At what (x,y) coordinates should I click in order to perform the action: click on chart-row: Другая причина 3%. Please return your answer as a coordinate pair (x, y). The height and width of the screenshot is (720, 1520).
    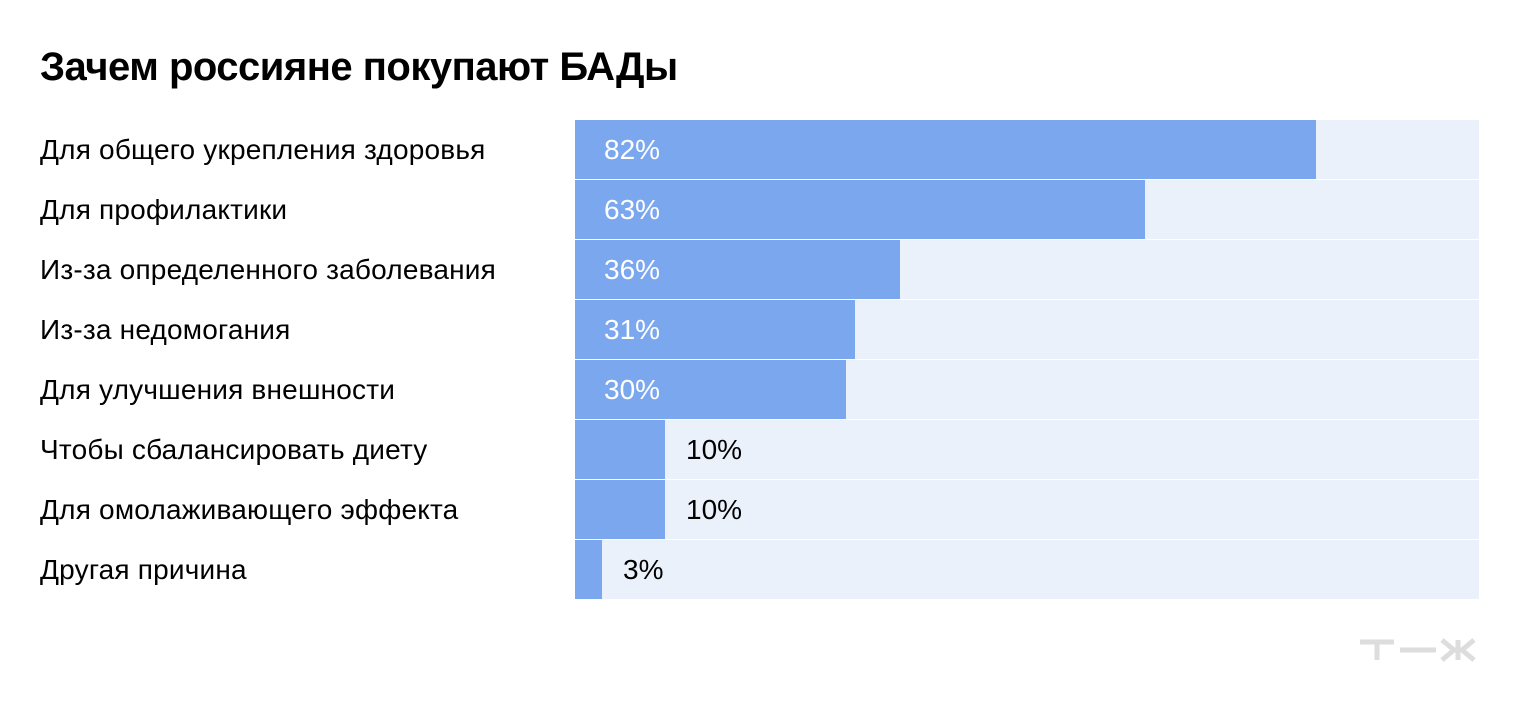
    Looking at the image, I should click on (760, 570).